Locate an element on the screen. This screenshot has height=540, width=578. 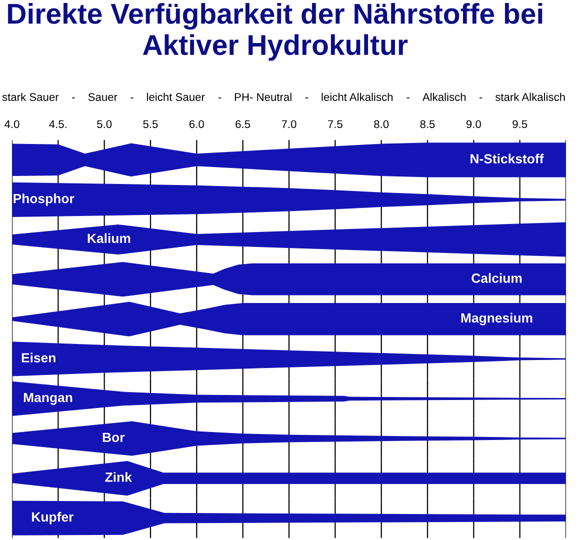
text: leicht Sauer is located at coordinates (176, 96).